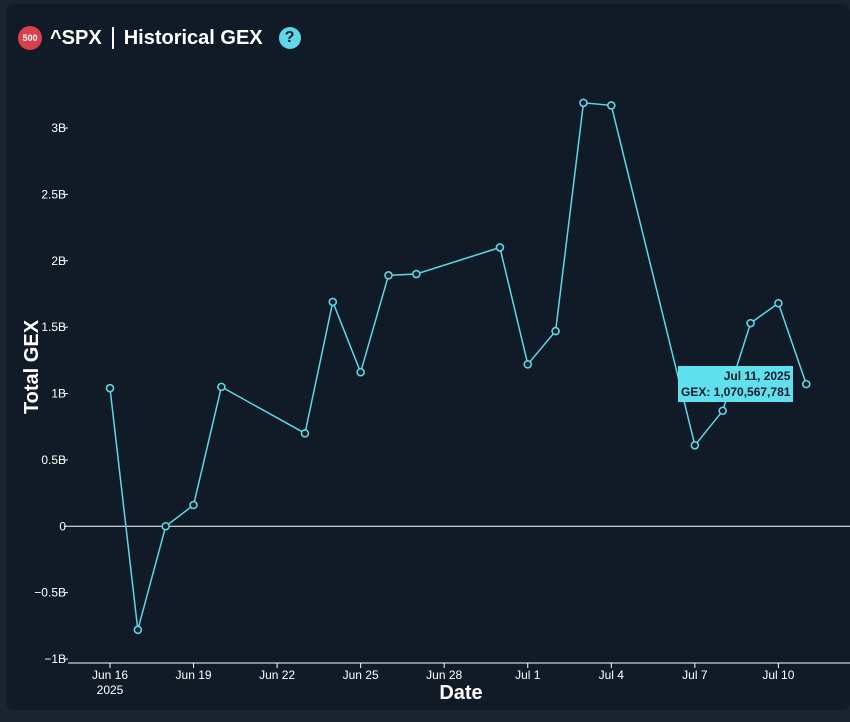 Image resolution: width=850 pixels, height=722 pixels. I want to click on x-tick-label: Jul 7, so click(695, 675).